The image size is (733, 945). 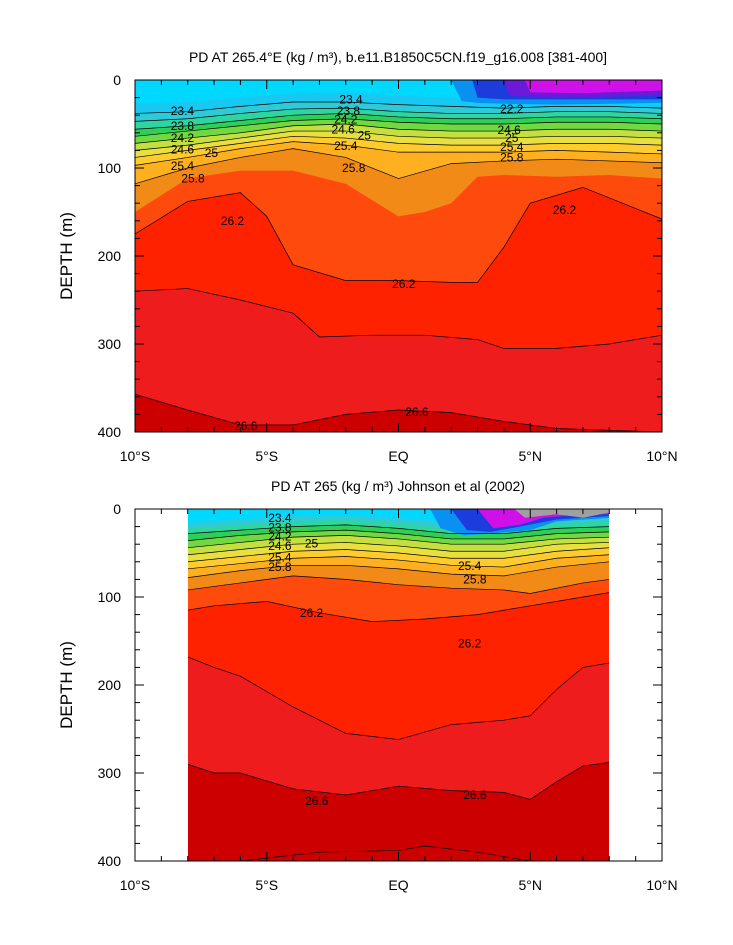 What do you see at coordinates (398, 486) in the screenshot?
I see `panel2-title: PD AT 265 (kg / m³) Johnson et al (2002)` at bounding box center [398, 486].